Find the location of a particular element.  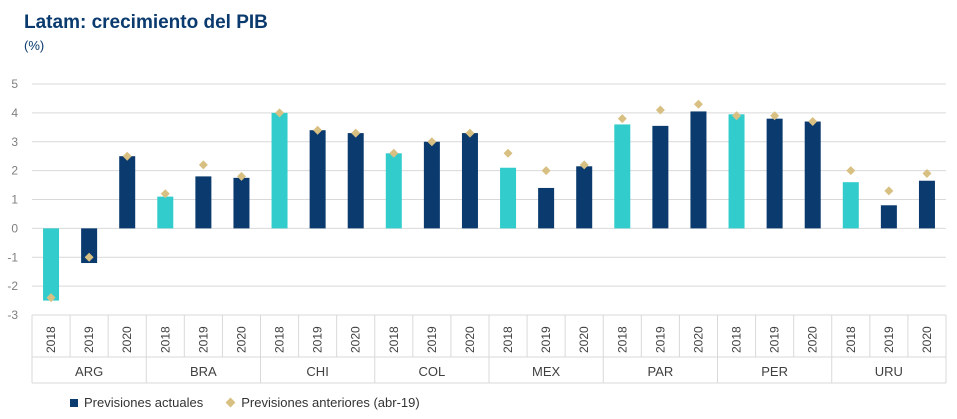

bar-bra-2019 is located at coordinates (203, 202).